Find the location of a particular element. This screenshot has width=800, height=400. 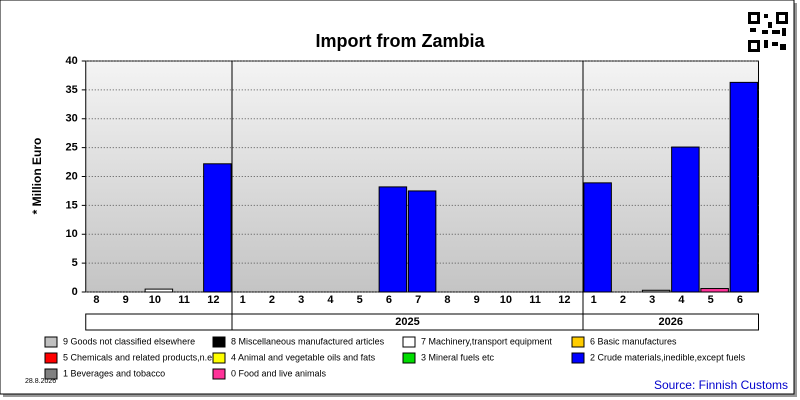

legend-label: 2 Crude materials,inedible,except fuels is located at coordinates (668, 357).